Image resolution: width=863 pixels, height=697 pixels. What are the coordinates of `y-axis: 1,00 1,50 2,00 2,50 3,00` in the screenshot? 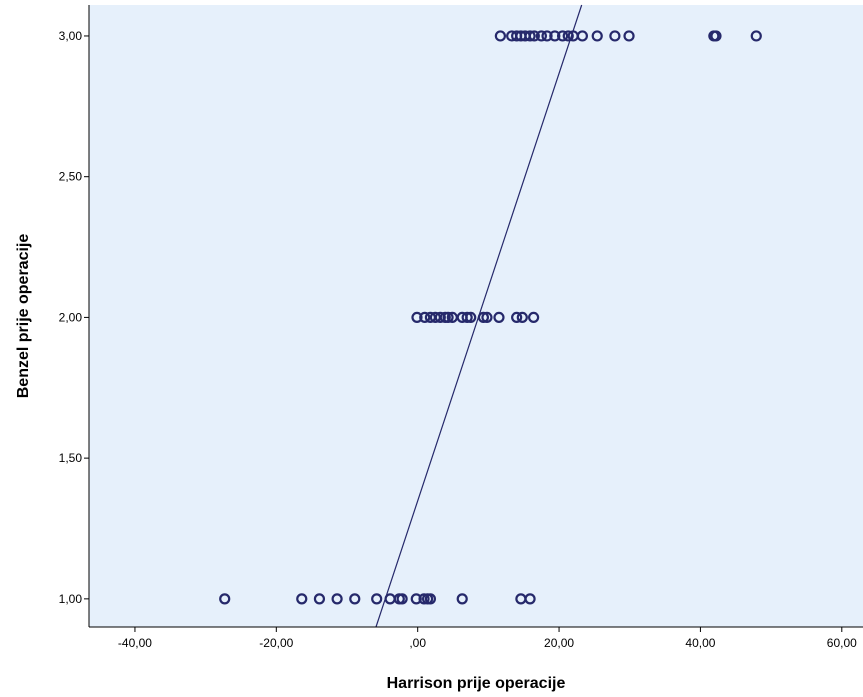 It's located at (74, 316).